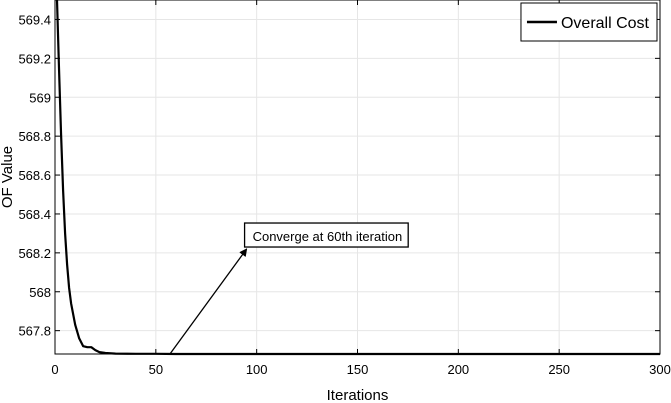  Describe the element at coordinates (34, 253) in the screenshot. I see `y-tick-label: 568.2` at that location.